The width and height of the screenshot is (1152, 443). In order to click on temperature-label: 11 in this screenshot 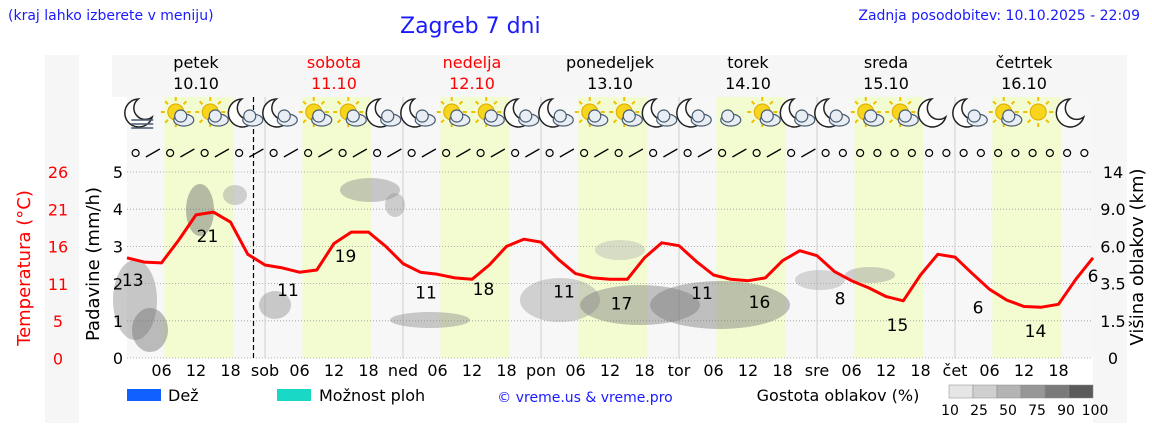, I will do `click(702, 294)`.